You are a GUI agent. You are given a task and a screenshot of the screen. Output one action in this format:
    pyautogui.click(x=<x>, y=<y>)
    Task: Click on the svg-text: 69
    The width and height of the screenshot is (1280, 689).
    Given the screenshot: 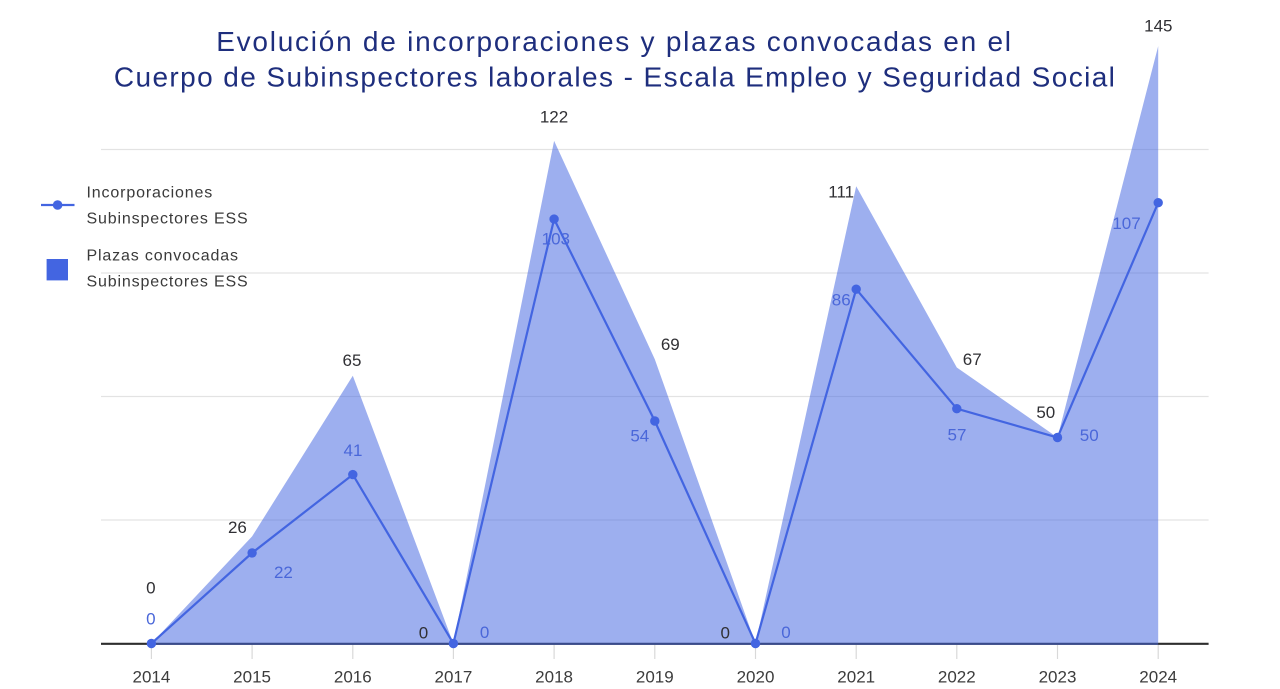 What is the action you would take?
    pyautogui.click(x=670, y=344)
    